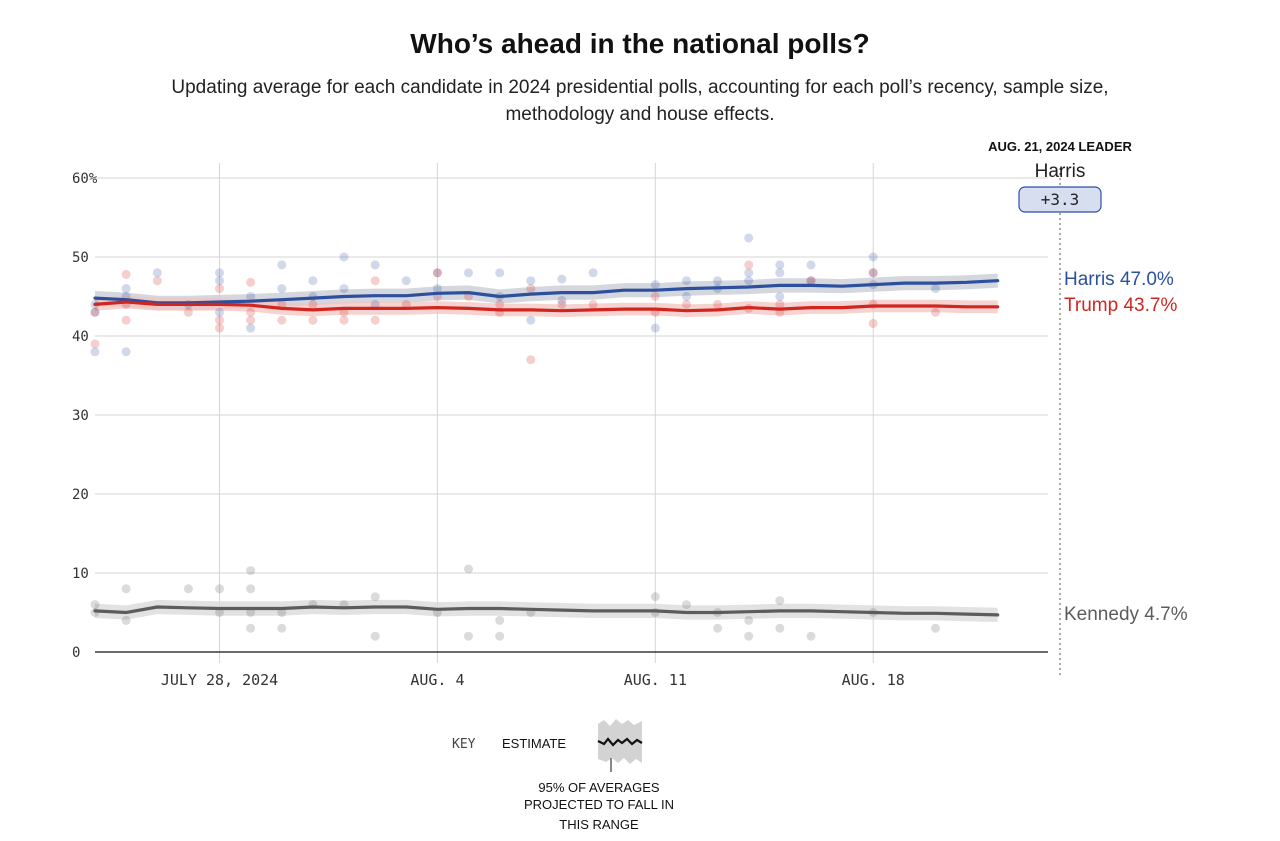 Image resolution: width=1280 pixels, height=841 pixels. I want to click on x-tick-label: AUG. 18, so click(873, 680).